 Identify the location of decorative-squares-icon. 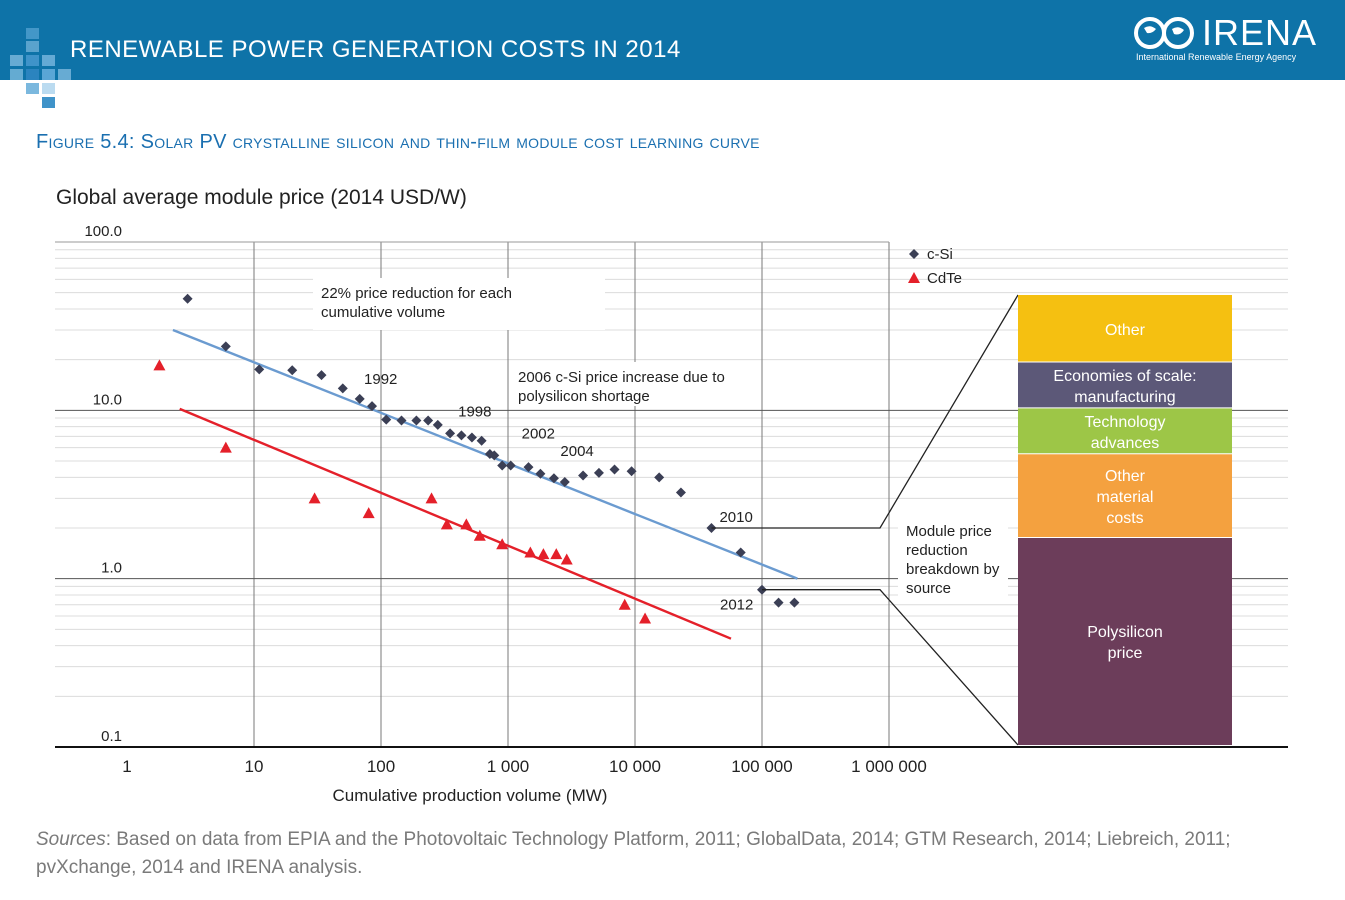
(40, 68).